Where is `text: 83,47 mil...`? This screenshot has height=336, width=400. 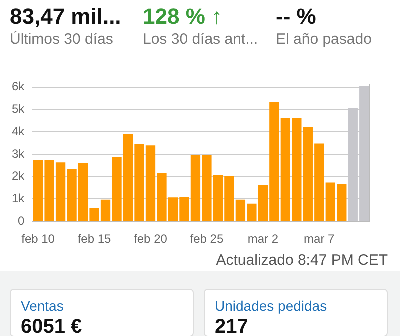
text: 83,47 mil... is located at coordinates (66, 17).